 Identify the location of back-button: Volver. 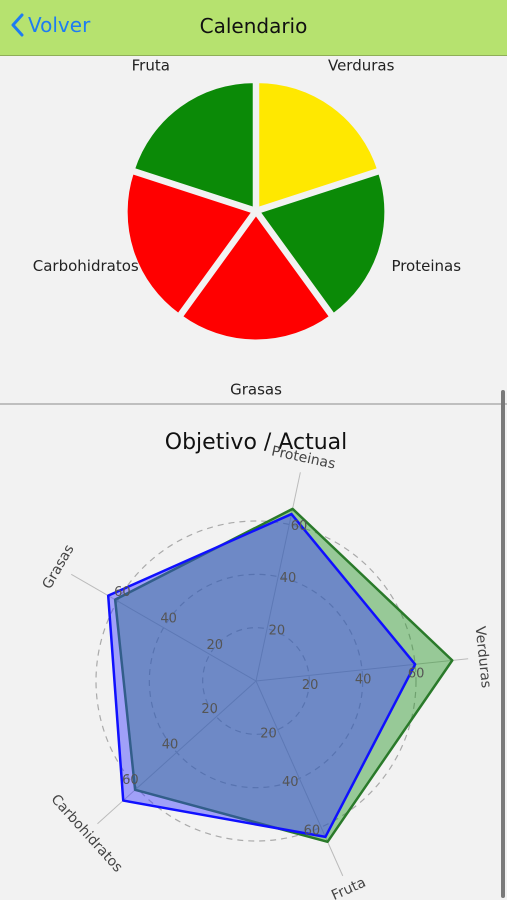
(50, 25).